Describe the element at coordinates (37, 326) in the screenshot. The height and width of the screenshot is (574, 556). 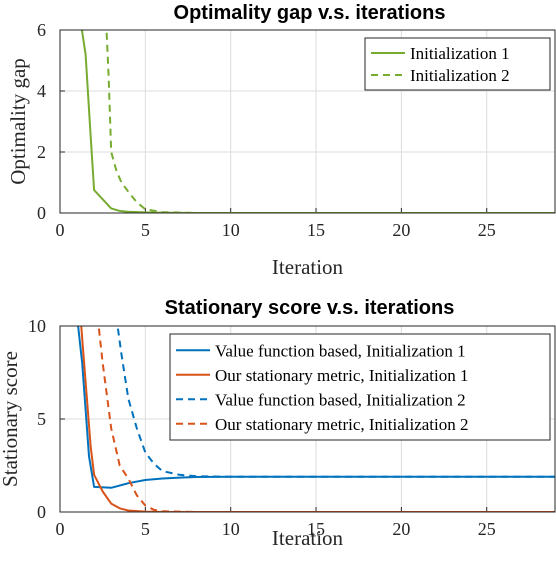
I see `score-y-tick-label: 10` at that location.